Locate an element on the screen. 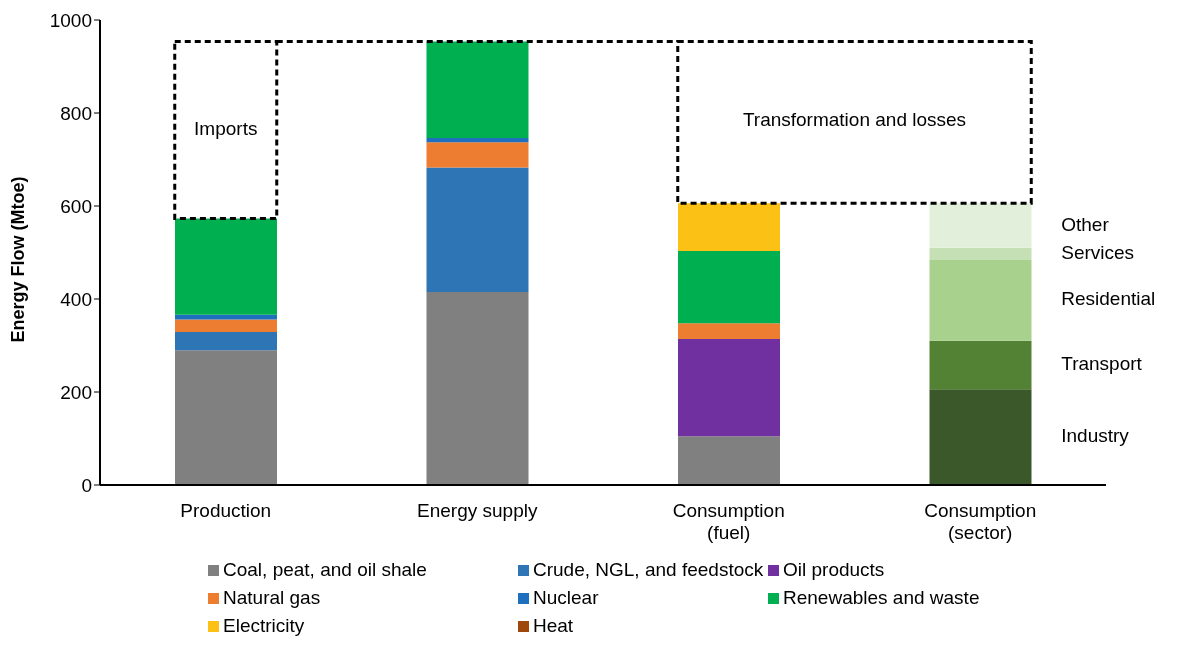 This screenshot has height=667, width=1194. y-tick-label: 1000 is located at coordinates (70, 20).